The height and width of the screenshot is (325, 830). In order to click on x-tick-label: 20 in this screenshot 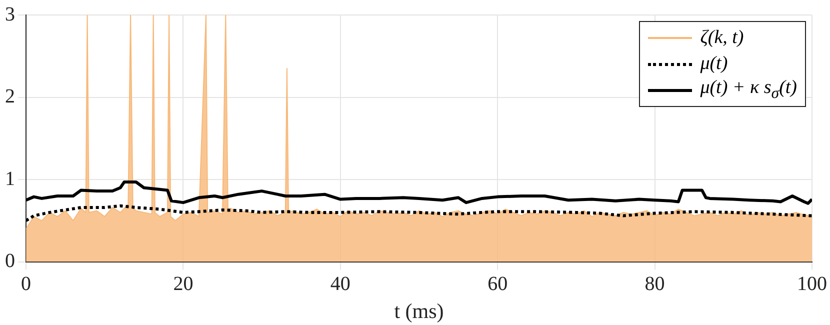, I will do `click(183, 284)`.